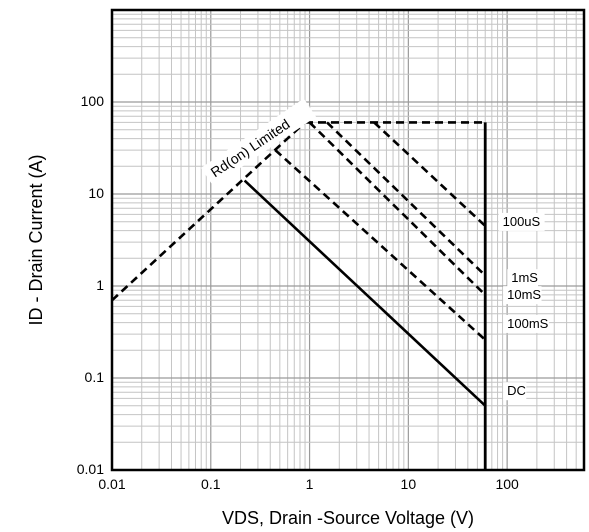  What do you see at coordinates (111, 484) in the screenshot?
I see `x-tick-label: 0.01` at bounding box center [111, 484].